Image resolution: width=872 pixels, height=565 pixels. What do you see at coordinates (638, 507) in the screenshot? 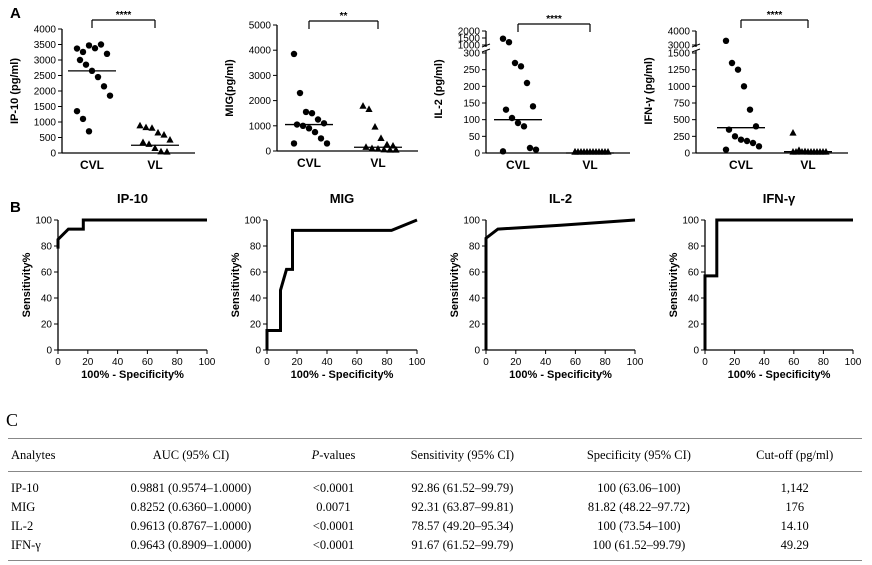
I see `cell-specificity: 81.82 (48.22–97.72)` at bounding box center [638, 507].